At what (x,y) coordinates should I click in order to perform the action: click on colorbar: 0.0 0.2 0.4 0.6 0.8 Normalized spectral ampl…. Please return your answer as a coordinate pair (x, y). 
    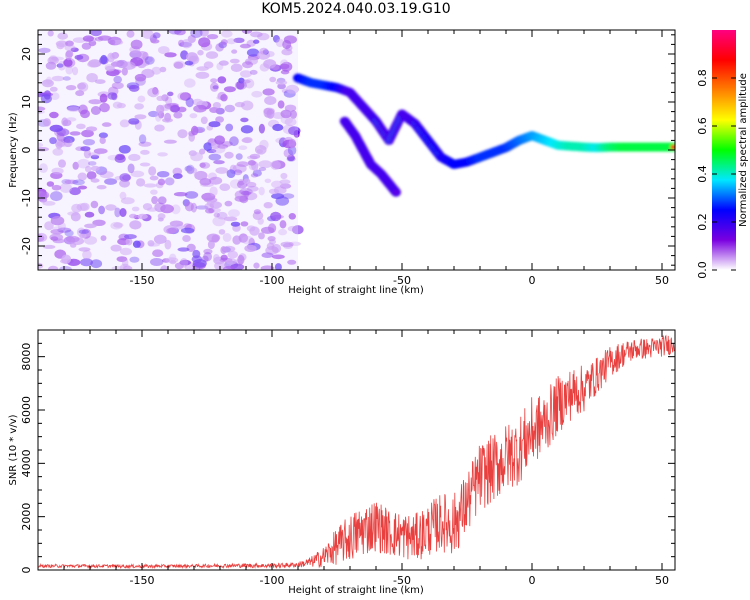
    Looking at the image, I should click on (722, 154).